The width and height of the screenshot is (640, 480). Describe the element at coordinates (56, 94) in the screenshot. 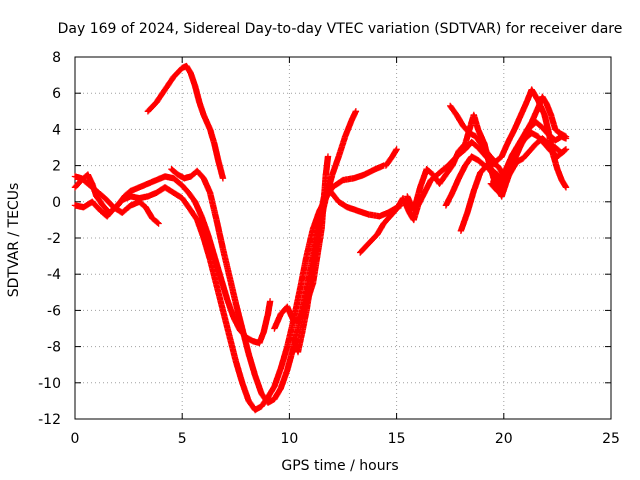

I see `y-tick-label: 6` at that location.